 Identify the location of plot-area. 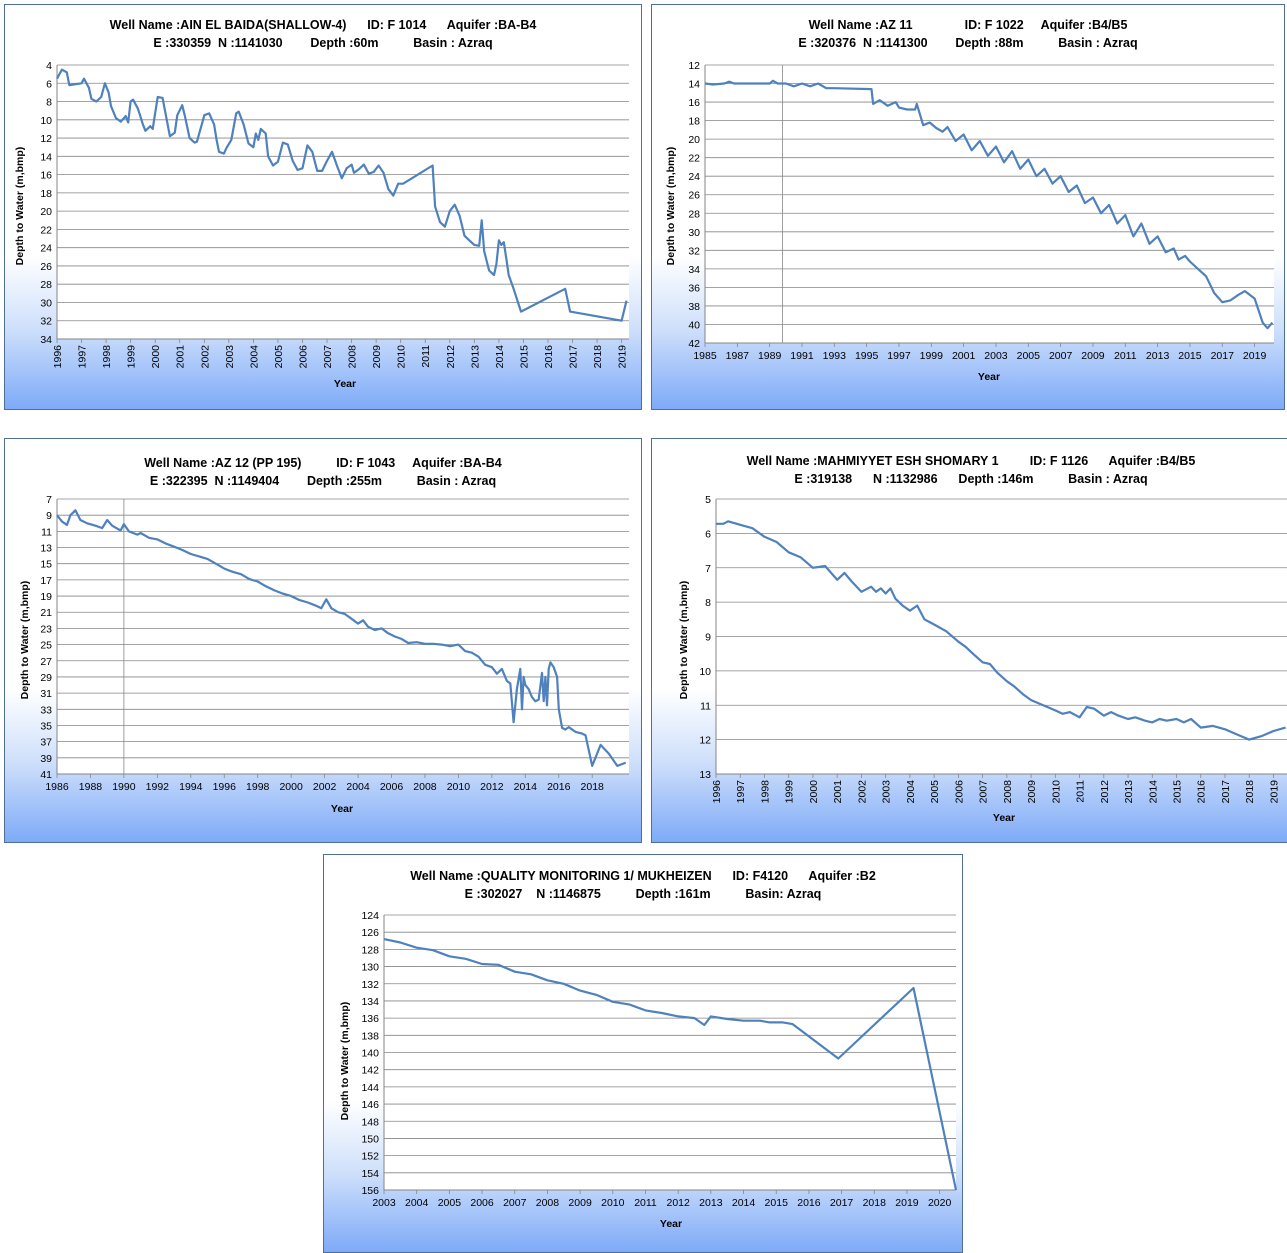
(343, 636).